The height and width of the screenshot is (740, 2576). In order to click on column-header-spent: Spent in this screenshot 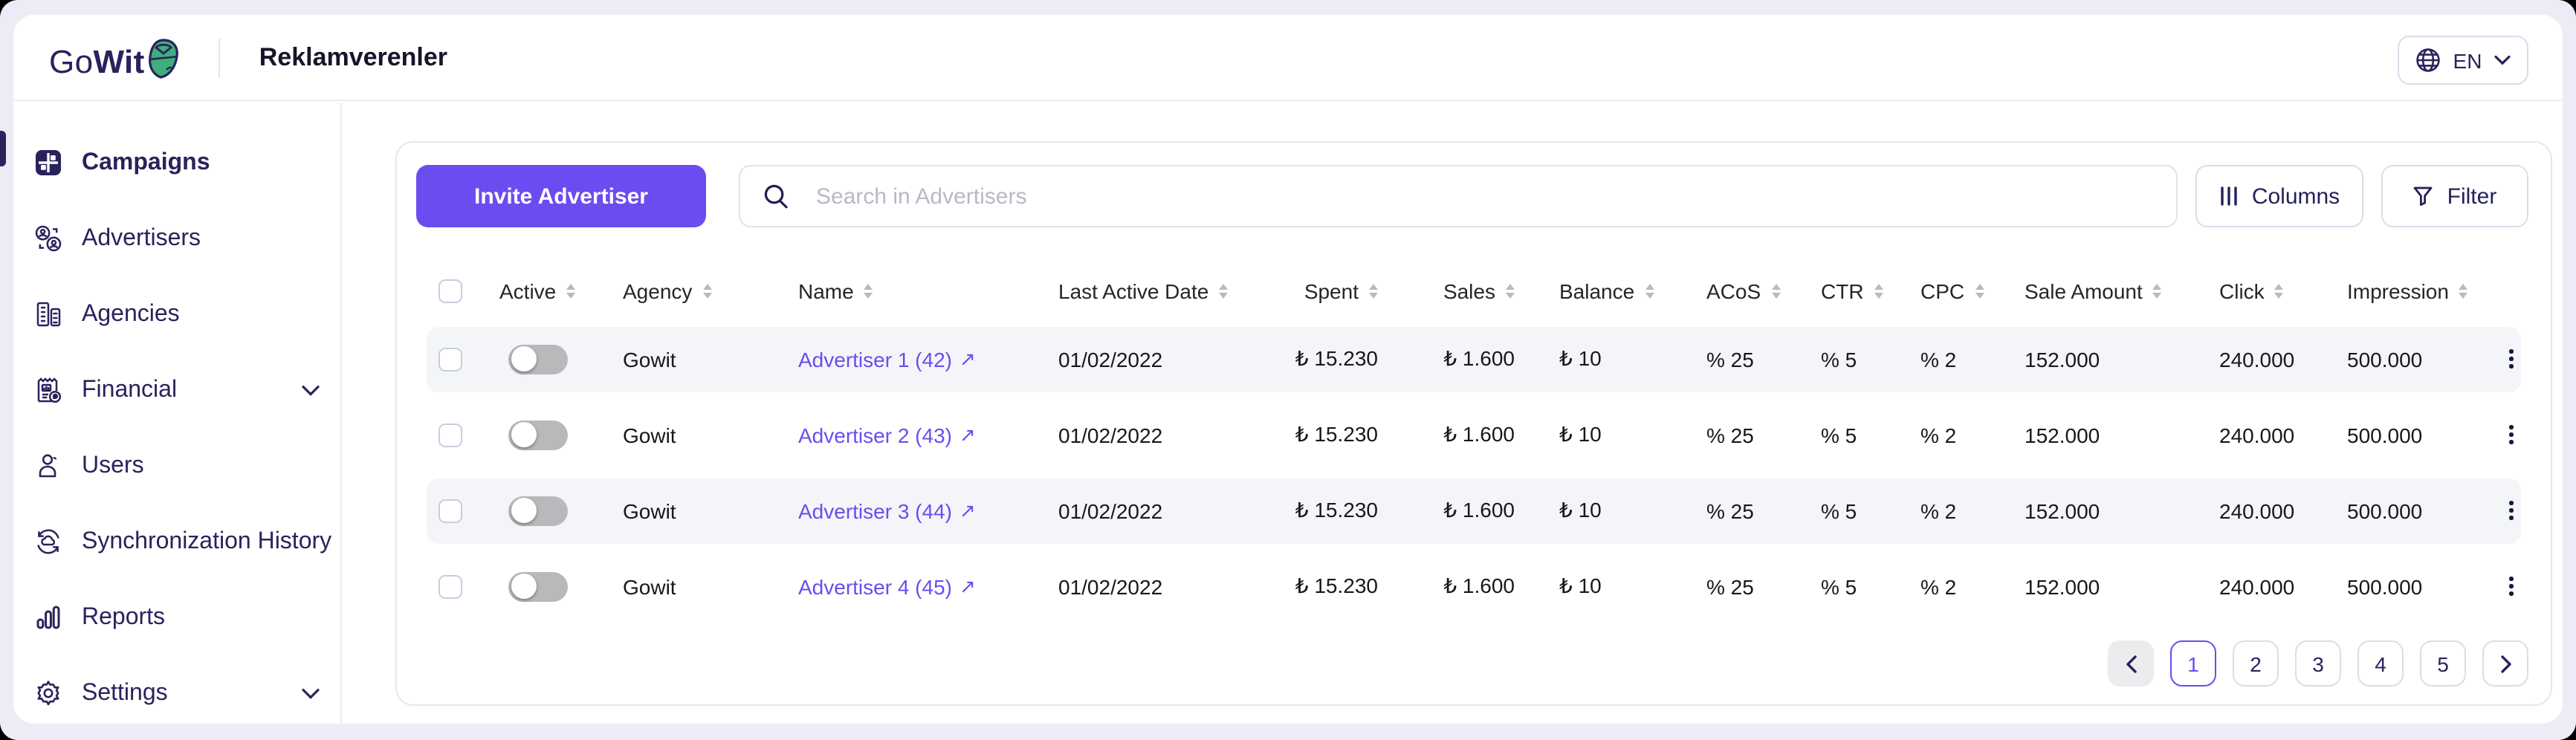, I will do `click(1336, 291)`.